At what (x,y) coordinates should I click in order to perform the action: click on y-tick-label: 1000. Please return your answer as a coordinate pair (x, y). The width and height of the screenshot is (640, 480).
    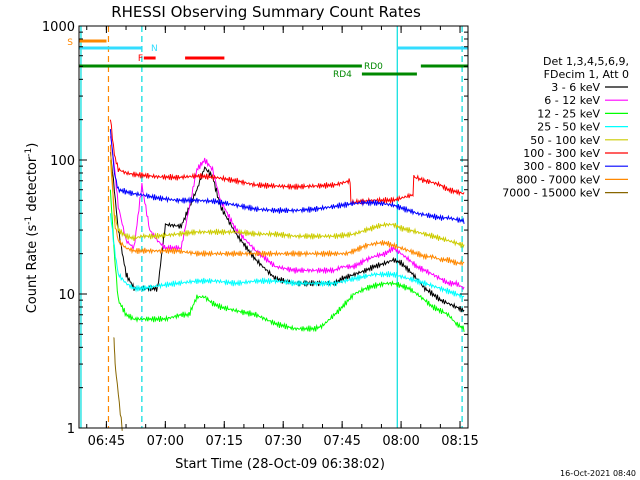
    Looking at the image, I should click on (58, 27).